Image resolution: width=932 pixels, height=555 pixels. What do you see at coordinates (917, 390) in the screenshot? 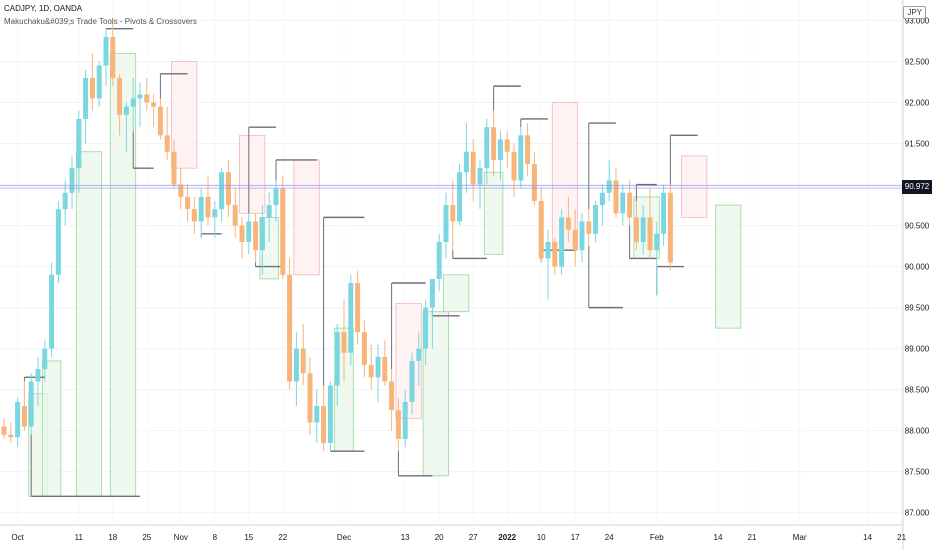
I see `y-tick-label: 88.500` at bounding box center [917, 390].